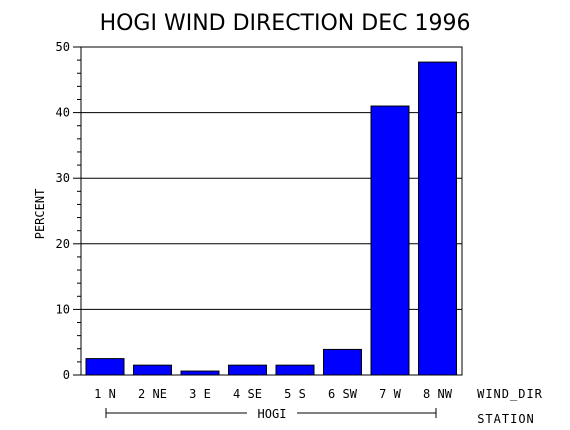 This screenshot has width=570, height=430. What do you see at coordinates (273, 394) in the screenshot?
I see `x-axis-labels: 1 N 2 NE 3 E 4 SE 5 S 6 SW 7 W 8 NW` at bounding box center [273, 394].